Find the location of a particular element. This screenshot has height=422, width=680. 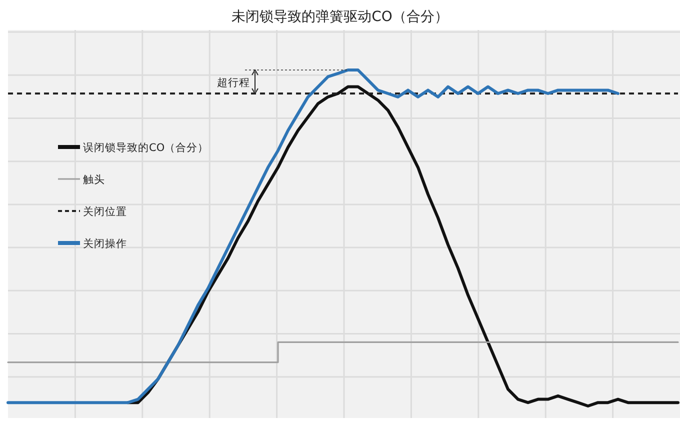

legend-label: 关闭操作 is located at coordinates (105, 243).